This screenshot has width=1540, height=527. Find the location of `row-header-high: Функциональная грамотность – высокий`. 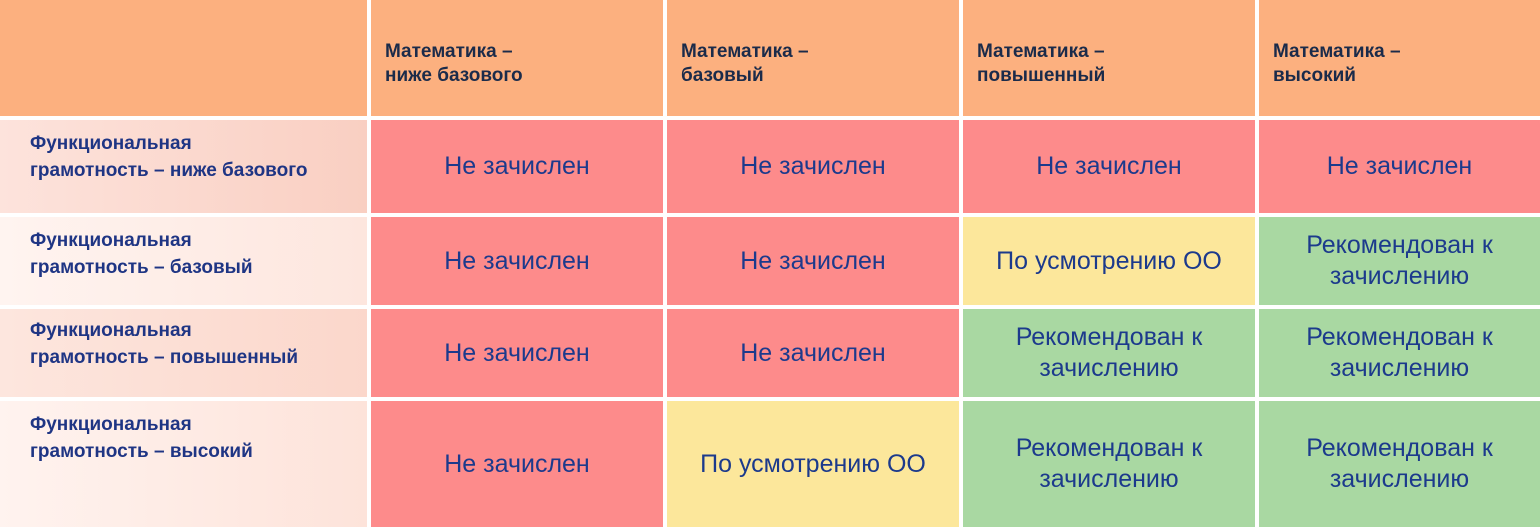

row-header-high: Функциональная грамотность – высокий is located at coordinates (185, 464).